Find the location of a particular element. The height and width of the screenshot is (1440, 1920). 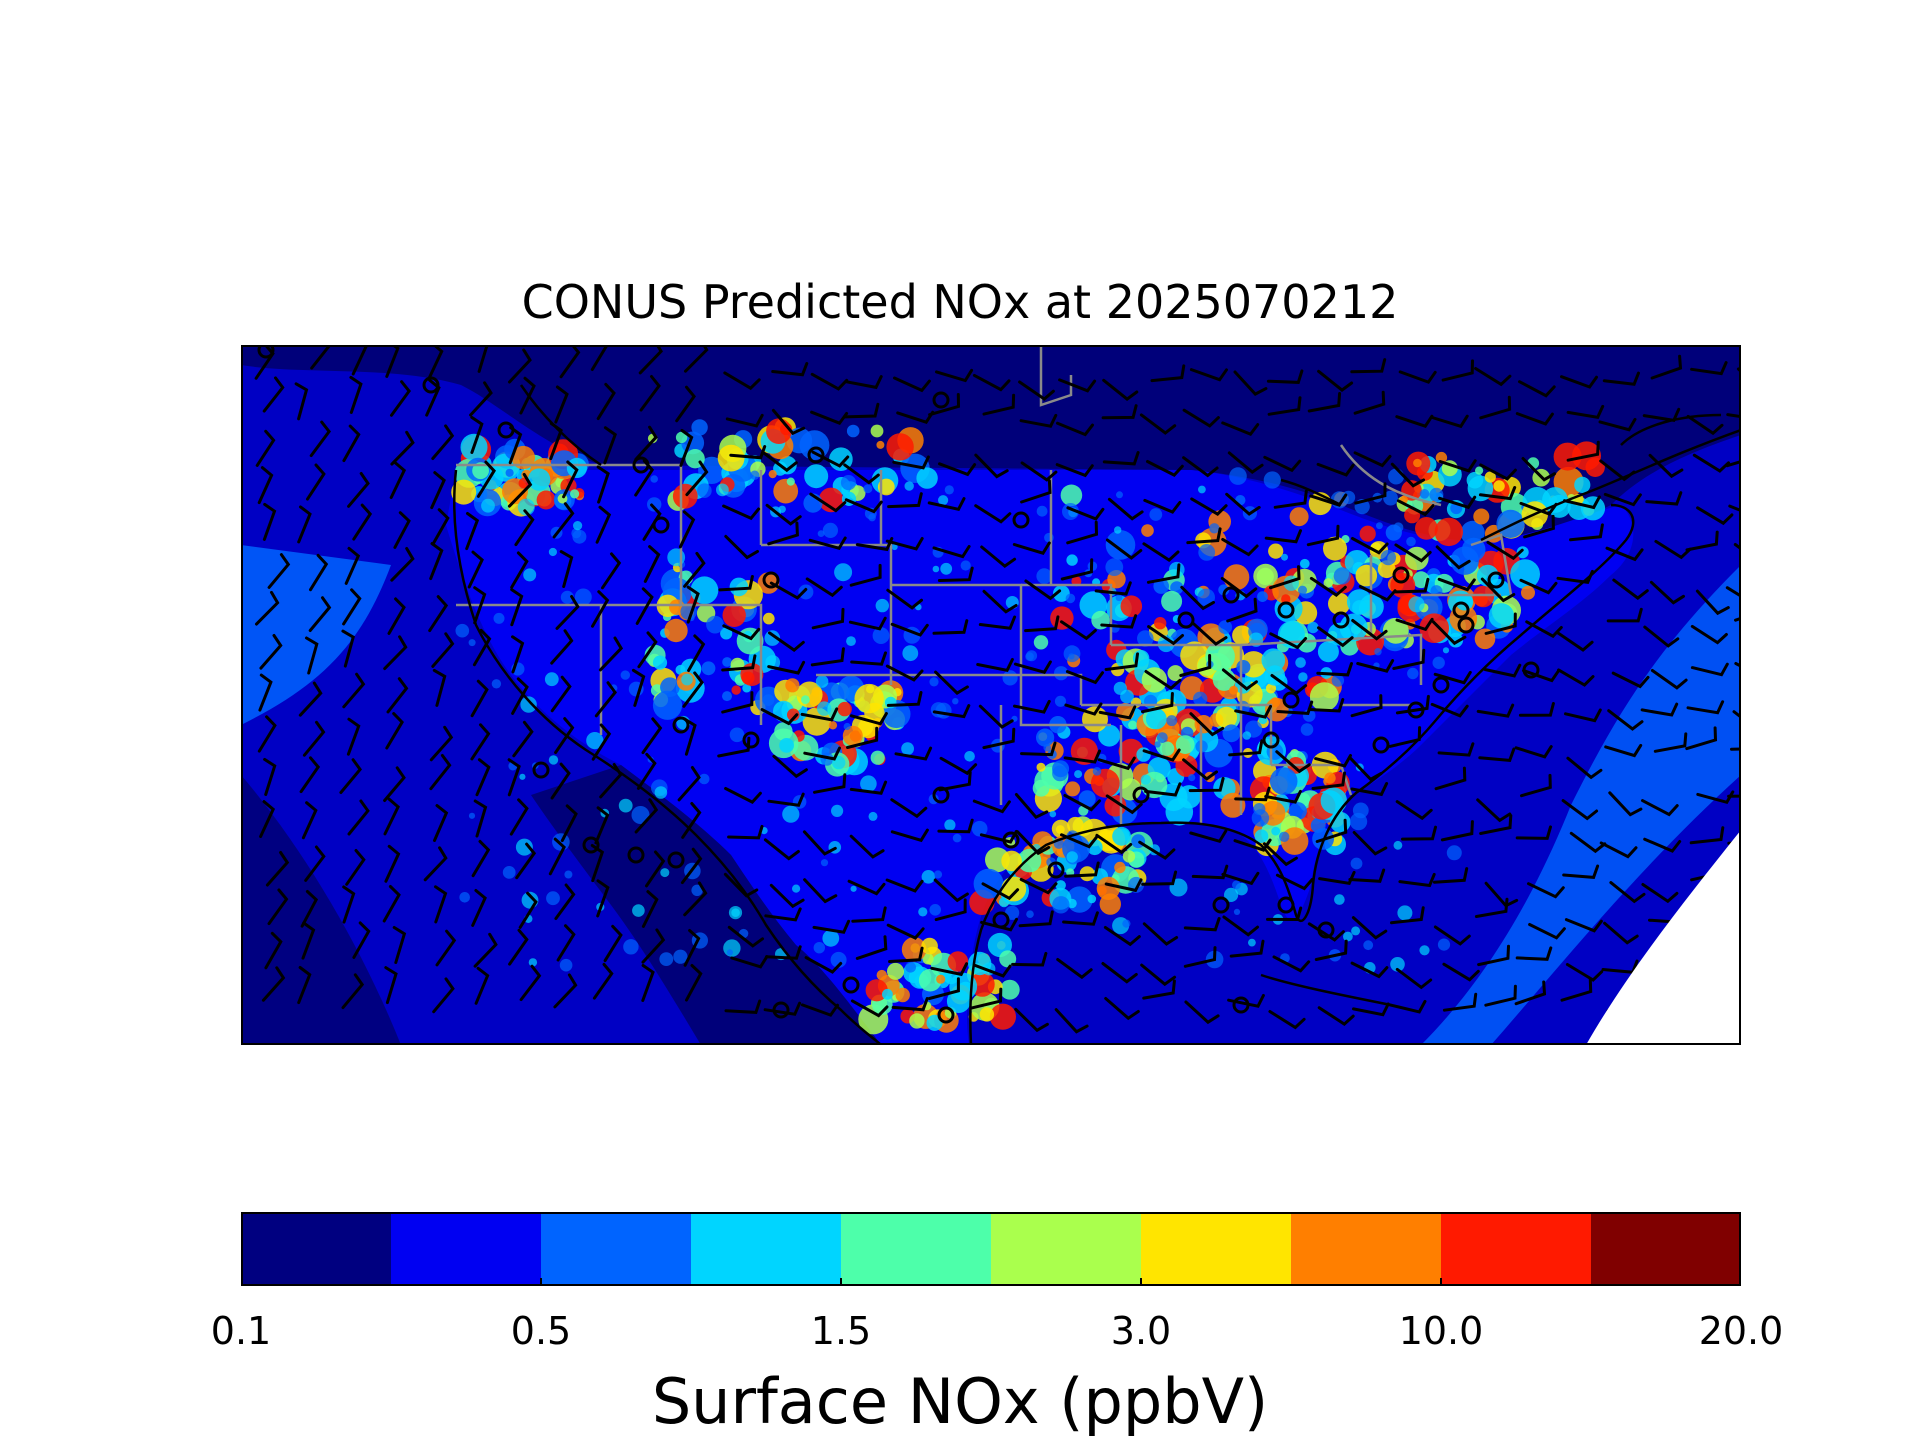

colorbar-tick-label: 1.5 is located at coordinates (841, 1331).